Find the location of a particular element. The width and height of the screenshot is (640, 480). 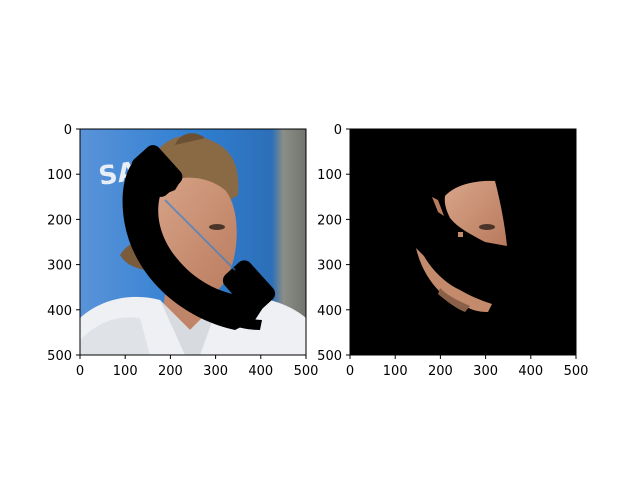

hair is located at coordinates (194, 177).